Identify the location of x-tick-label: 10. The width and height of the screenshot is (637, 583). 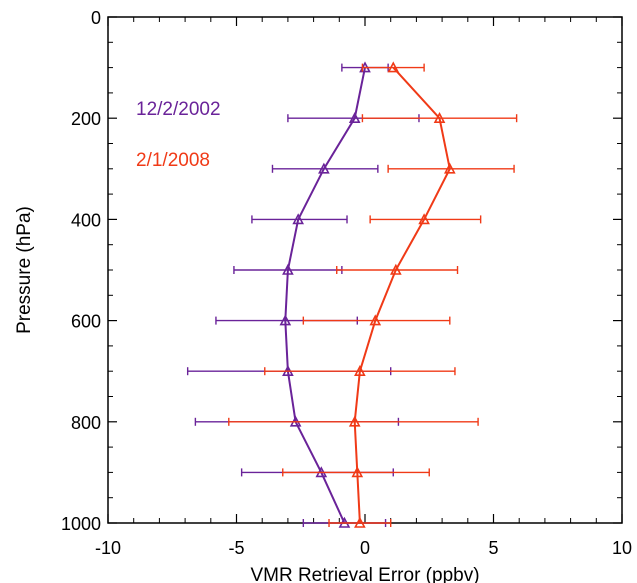
(622, 548).